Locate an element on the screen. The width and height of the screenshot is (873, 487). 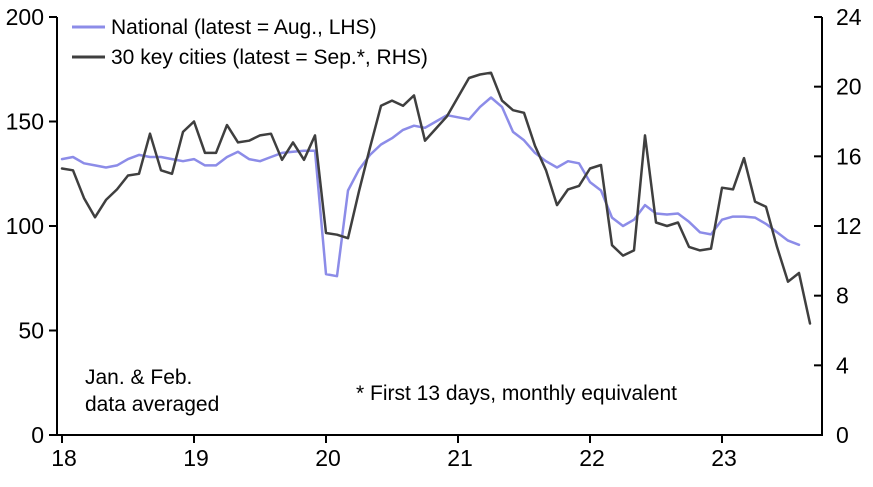
x-axis-tick-label: 19 is located at coordinates (196, 458).